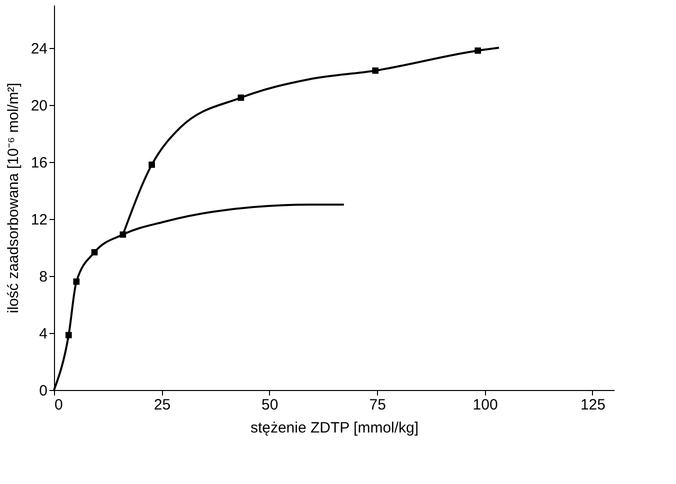 This screenshot has height=484, width=676. Describe the element at coordinates (43, 391) in the screenshot. I see `y-tick-label: 0` at that location.